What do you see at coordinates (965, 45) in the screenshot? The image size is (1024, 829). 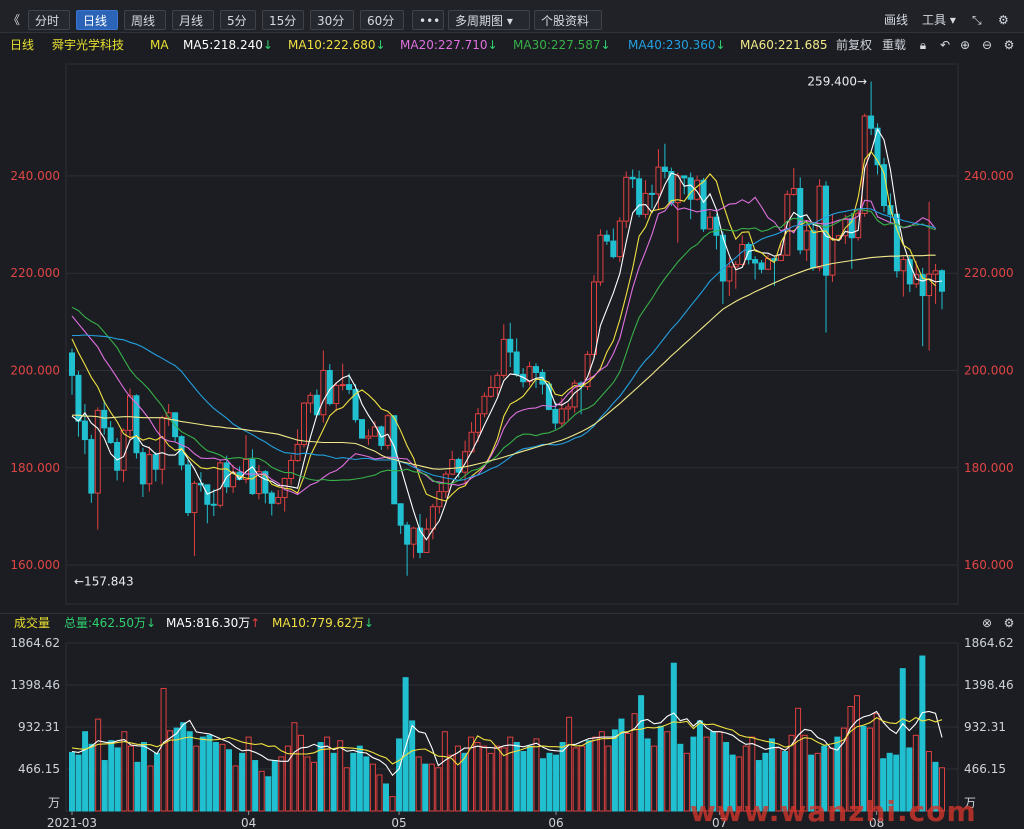 I see `zoom-in-icon: ⊕` at bounding box center [965, 45].